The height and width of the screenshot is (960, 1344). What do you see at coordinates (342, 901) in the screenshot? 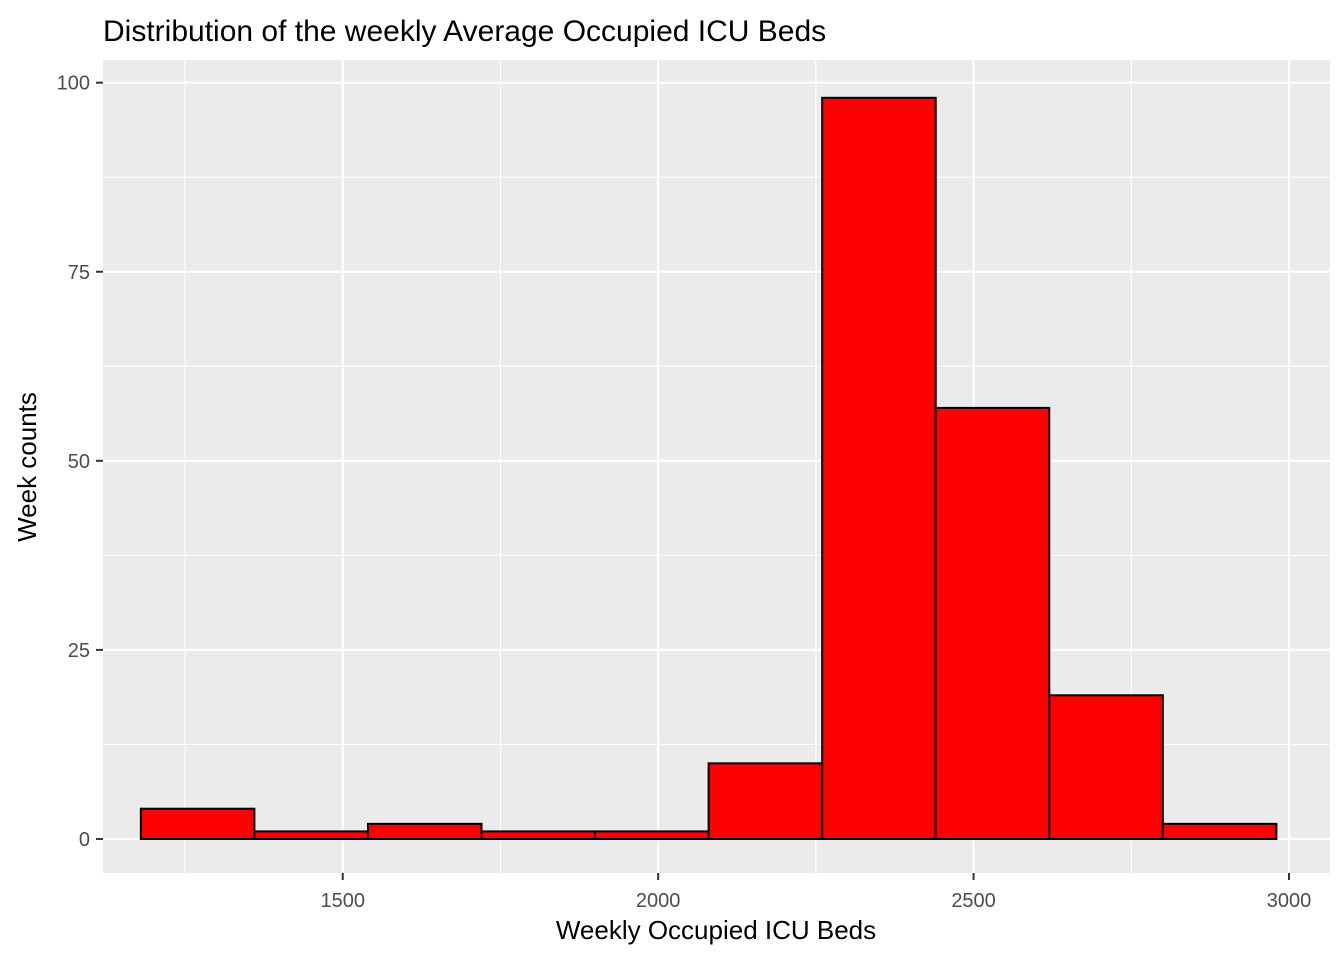
I see `x-tick-label-0: 1500` at bounding box center [342, 901].